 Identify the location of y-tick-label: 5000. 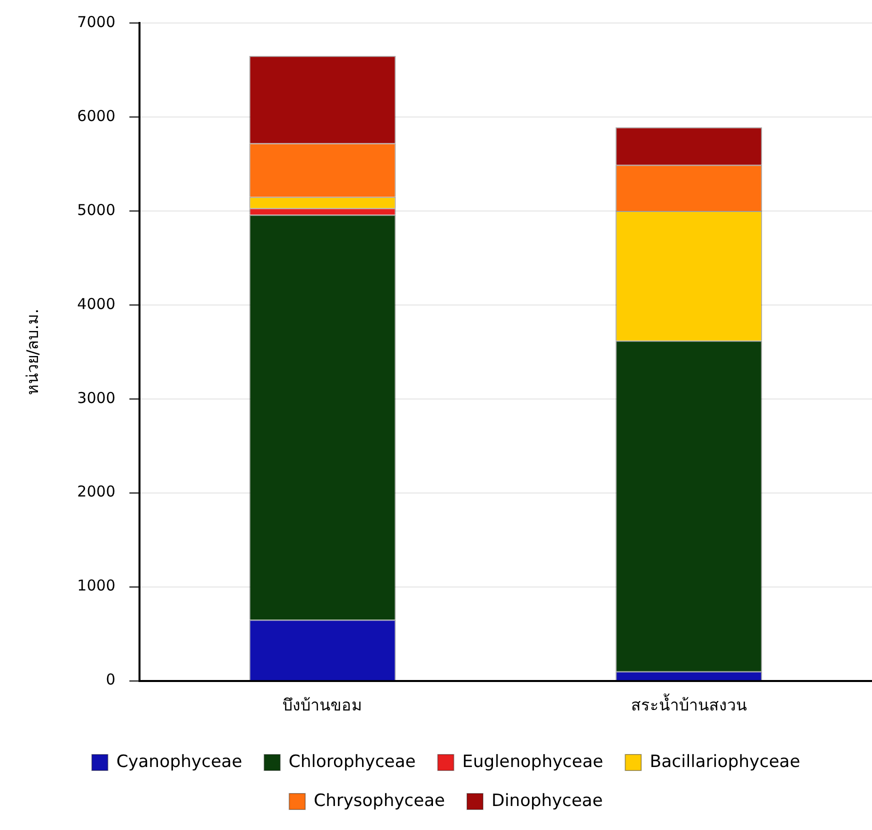
(96, 209).